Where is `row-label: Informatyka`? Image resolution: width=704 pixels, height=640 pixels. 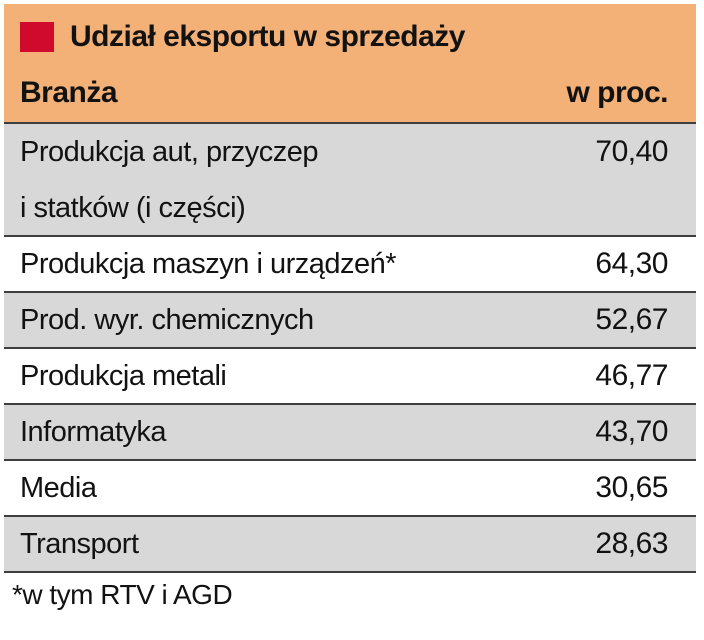 row-label: Informatyka is located at coordinates (93, 431).